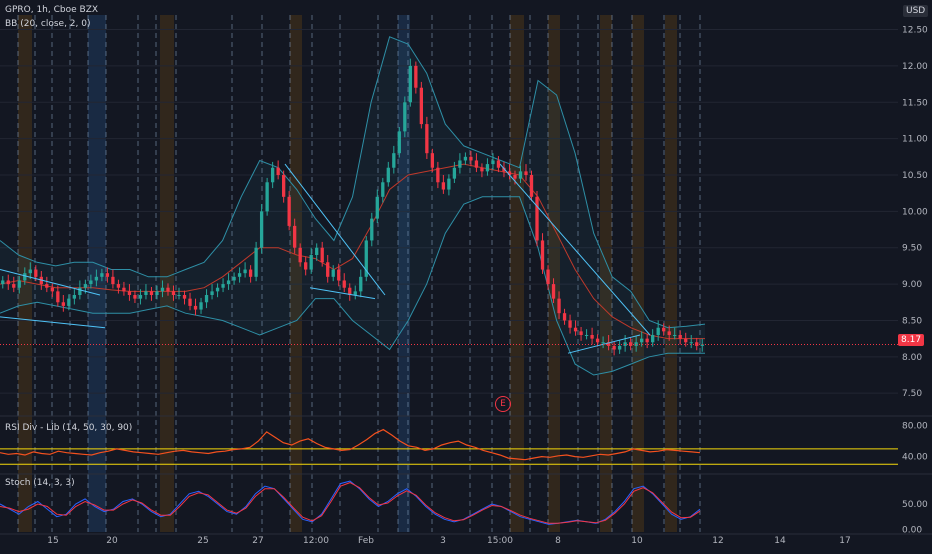 The width and height of the screenshot is (932, 554). I want to click on rsi-legend: RSI Div - Lib (14, 50, 30, 90), so click(69, 428).